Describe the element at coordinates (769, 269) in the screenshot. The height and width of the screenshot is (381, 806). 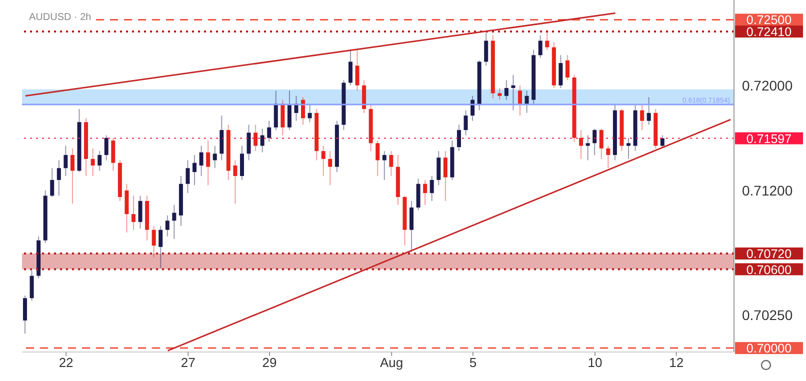
I see `ref-line-label: 0.70600` at that location.